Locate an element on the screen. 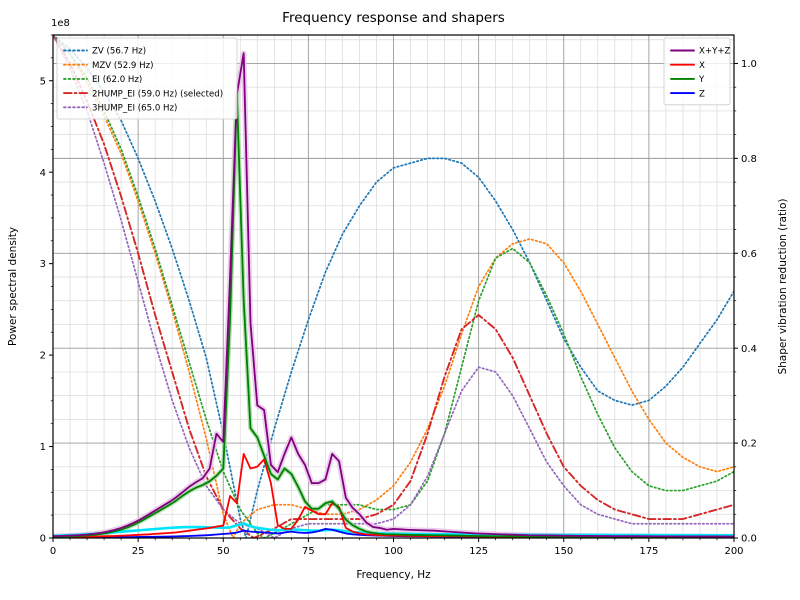 The image size is (800, 600). y-tick-label-left: 4 is located at coordinates (43, 173).